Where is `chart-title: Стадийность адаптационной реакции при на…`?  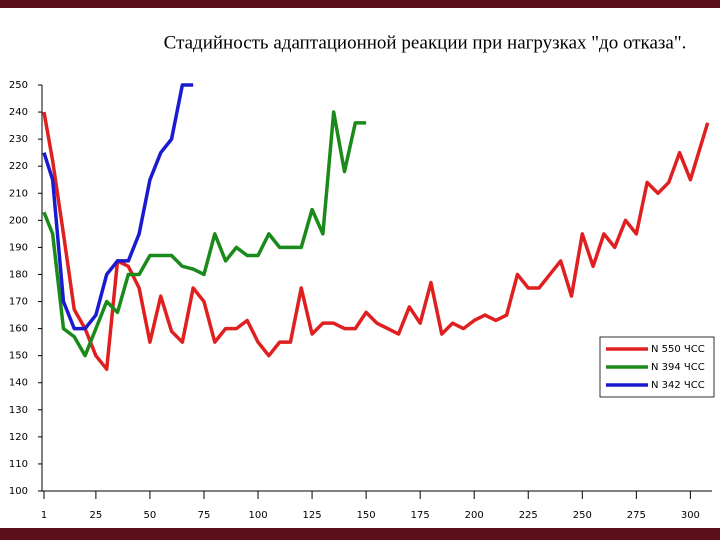 chart-title: Стадийность адаптационной реакции при на… is located at coordinates (425, 42).